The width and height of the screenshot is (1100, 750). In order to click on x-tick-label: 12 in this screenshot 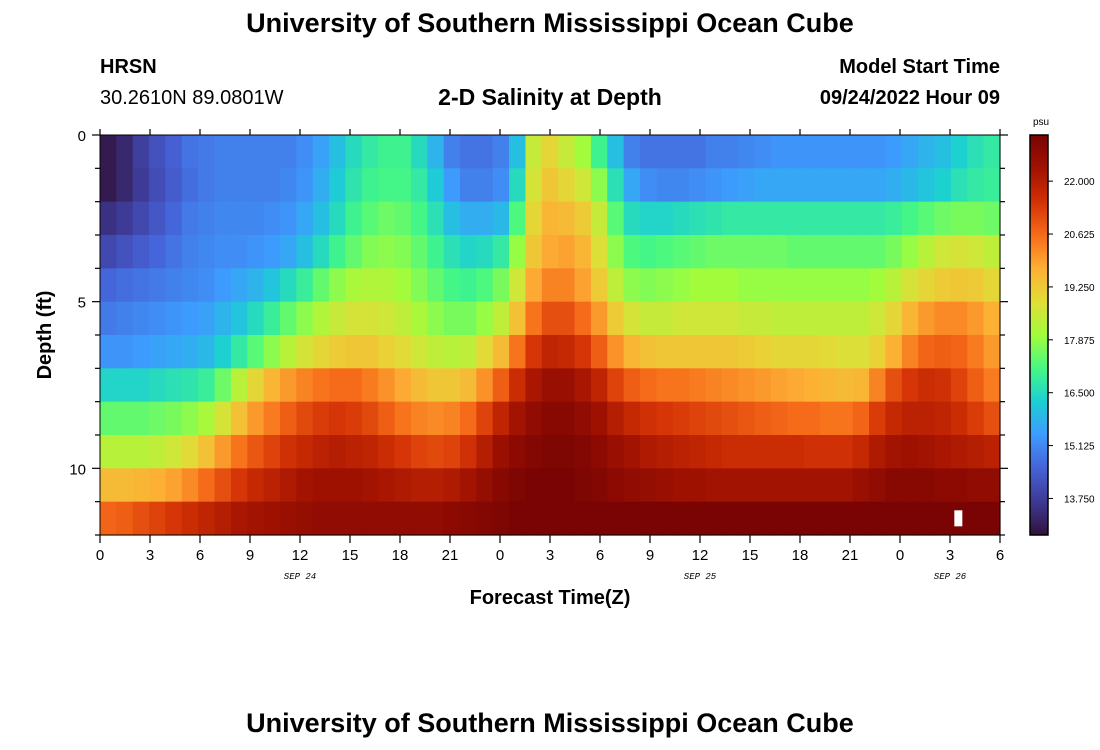, I will do `click(300, 555)`.